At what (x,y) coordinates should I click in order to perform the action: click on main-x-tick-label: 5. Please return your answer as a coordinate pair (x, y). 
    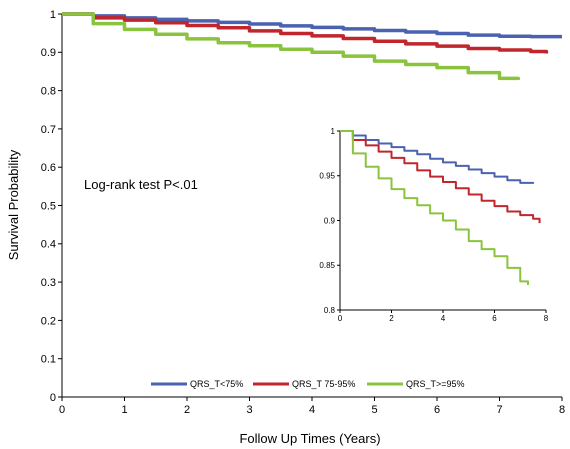
    Looking at the image, I should click on (374, 410).